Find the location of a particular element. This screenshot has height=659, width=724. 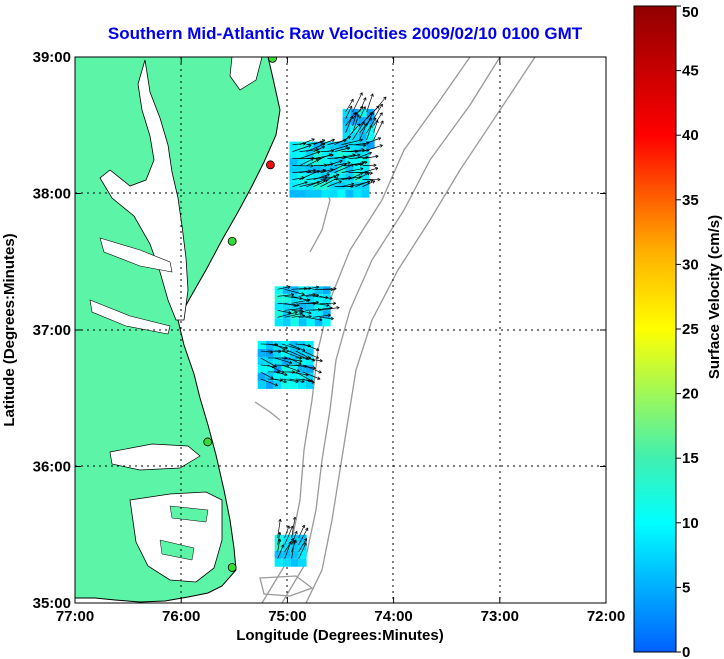

x-tick-label: 73:00 is located at coordinates (500, 616).